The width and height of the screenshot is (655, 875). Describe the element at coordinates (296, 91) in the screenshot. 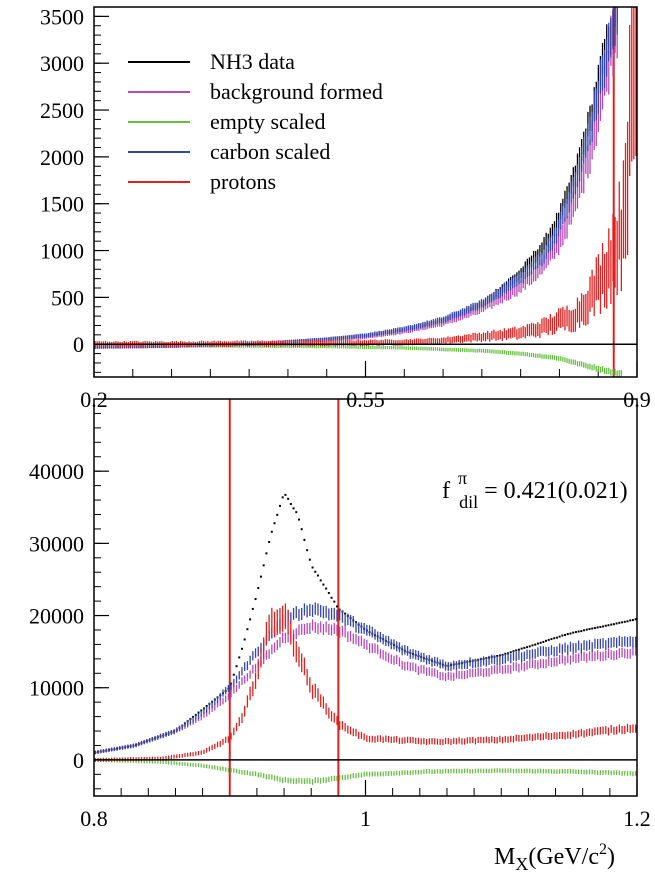

I see `legend-label: background formed` at that location.